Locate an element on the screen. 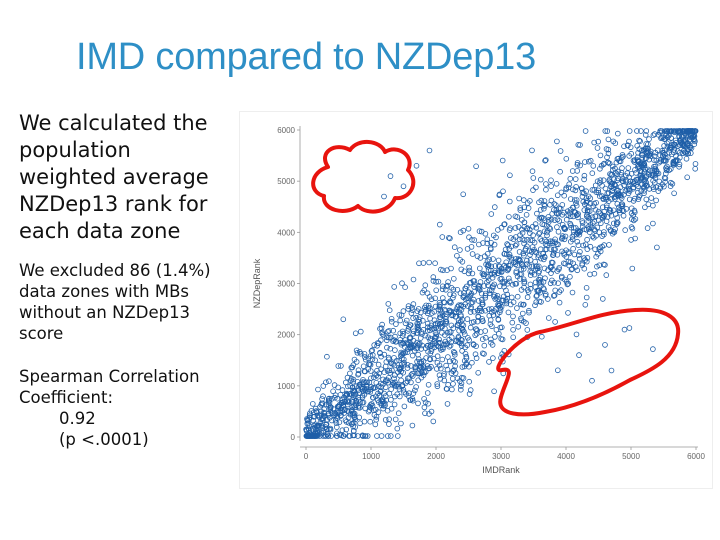 This screenshot has width=720, height=540. y-tick-label: 4000 is located at coordinates (286, 232).